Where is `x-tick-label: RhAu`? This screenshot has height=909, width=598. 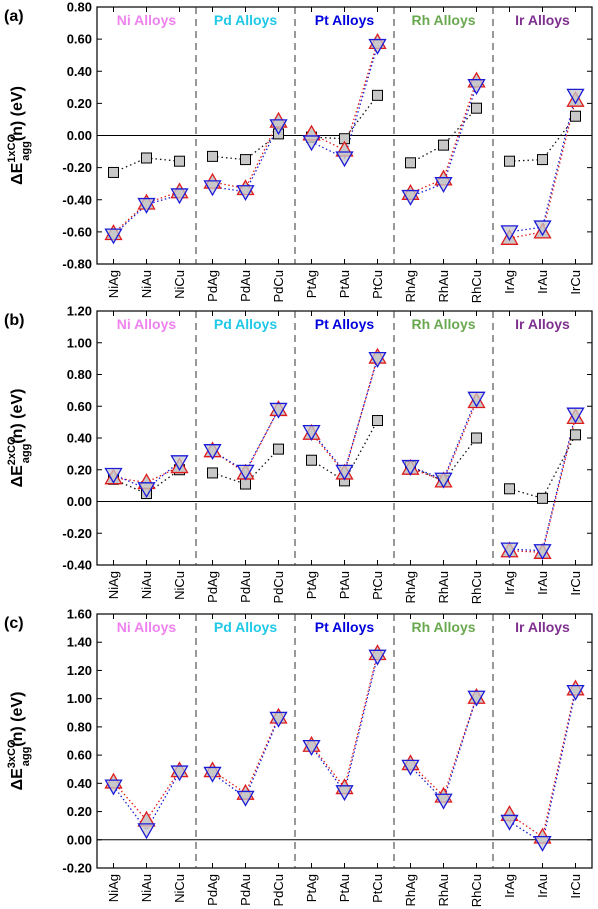
x-tick-label: RhAu is located at coordinates (443, 587).